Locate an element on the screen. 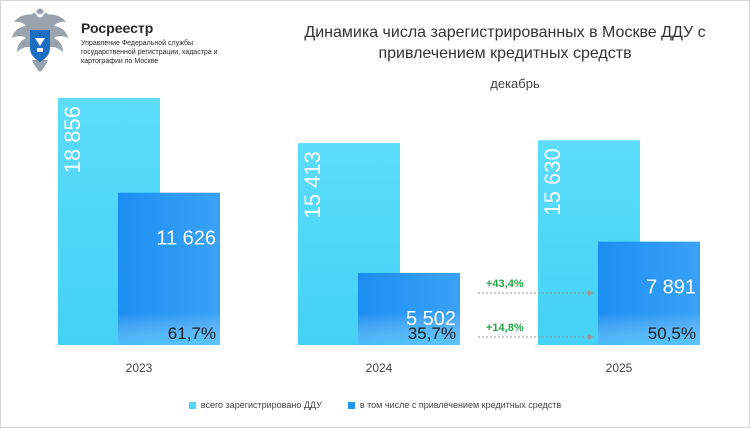 The width and height of the screenshot is (750, 428). bar-credit-label-2025: 7 891 is located at coordinates (671, 288).